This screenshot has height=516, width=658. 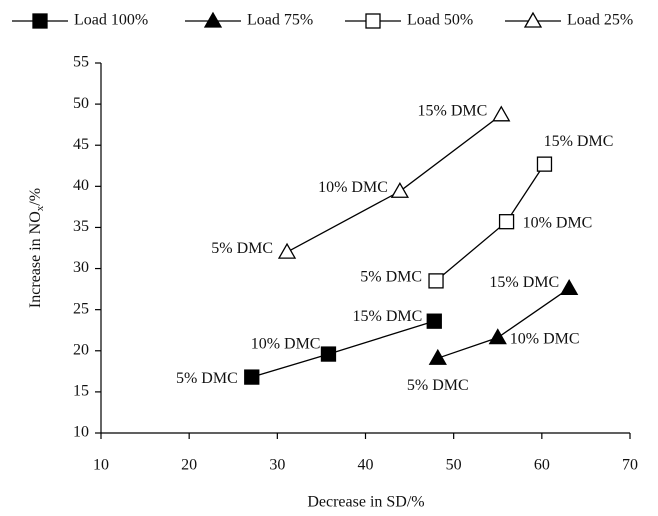 What do you see at coordinates (81, 185) in the screenshot?
I see `y-tick-label: 40` at bounding box center [81, 185].